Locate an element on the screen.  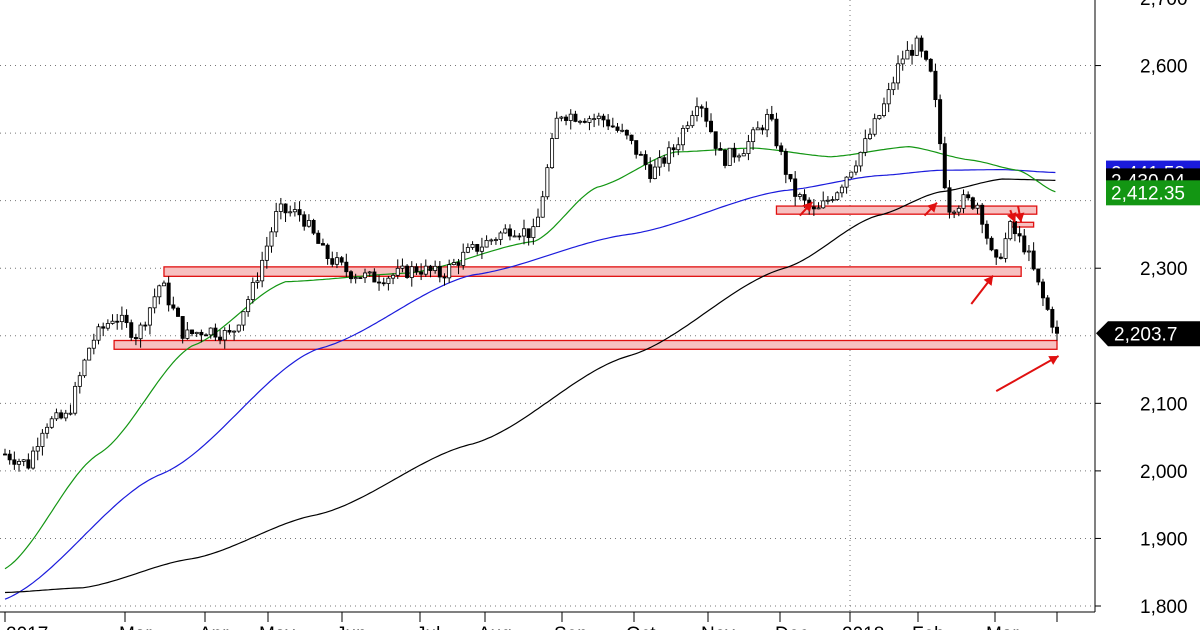
y-tick-label: 2,300 is located at coordinates (1164, 269).